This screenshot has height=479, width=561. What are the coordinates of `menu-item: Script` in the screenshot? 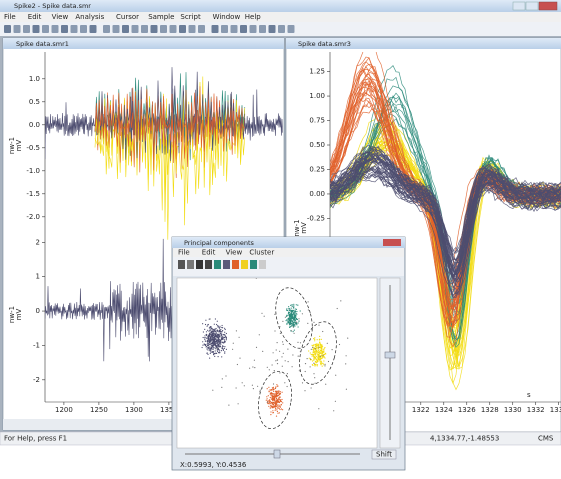 It's located at (190, 17).